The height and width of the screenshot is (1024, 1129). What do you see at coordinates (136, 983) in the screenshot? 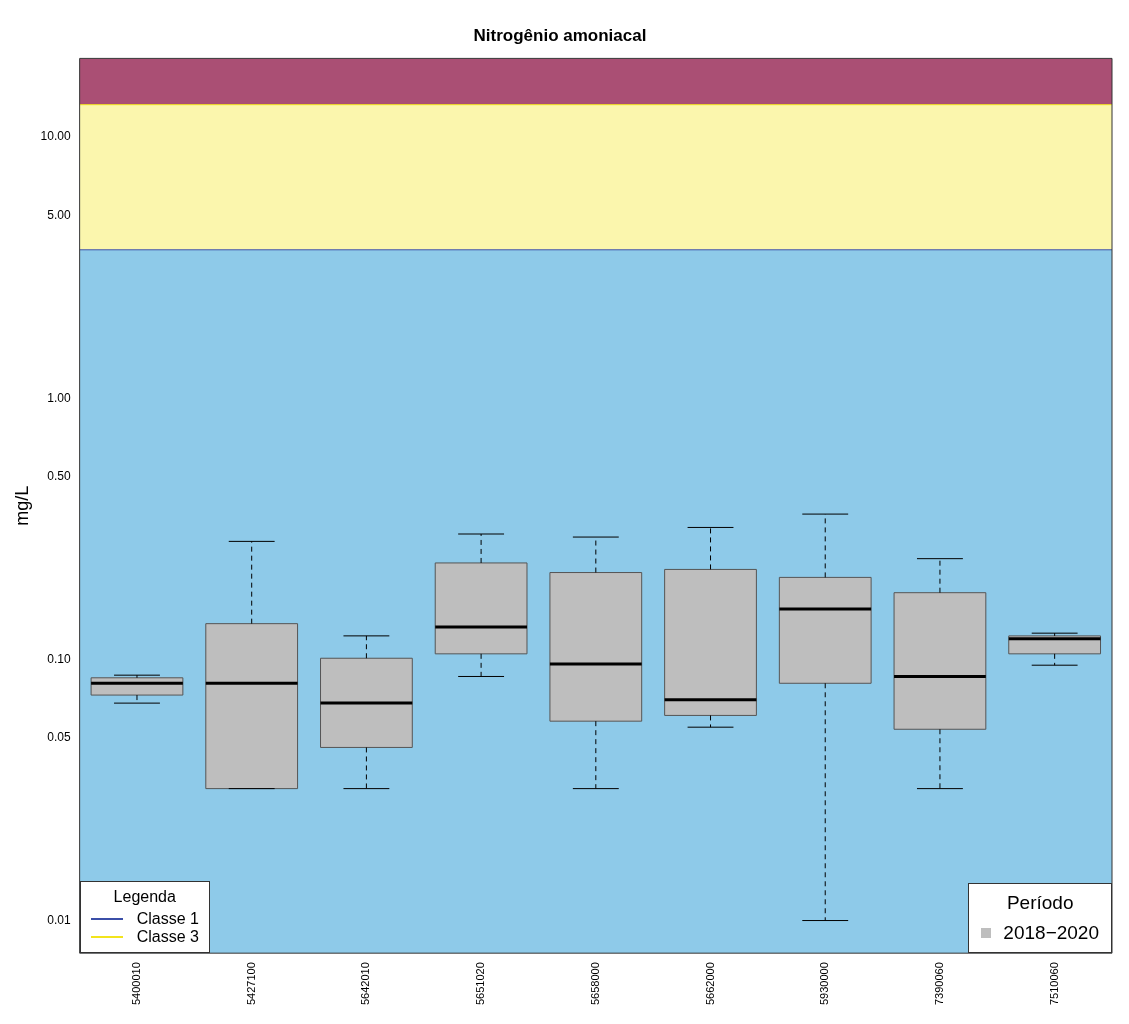
I see `x-tick-label: 5400010` at bounding box center [136, 983].